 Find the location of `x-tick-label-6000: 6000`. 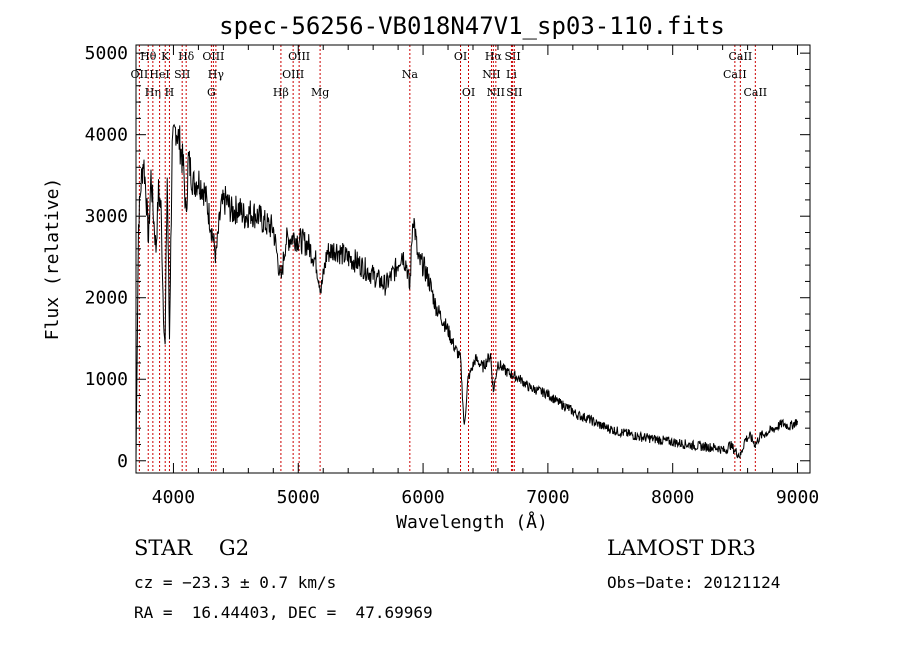

x-tick-label-6000: 6000 is located at coordinates (422, 497).